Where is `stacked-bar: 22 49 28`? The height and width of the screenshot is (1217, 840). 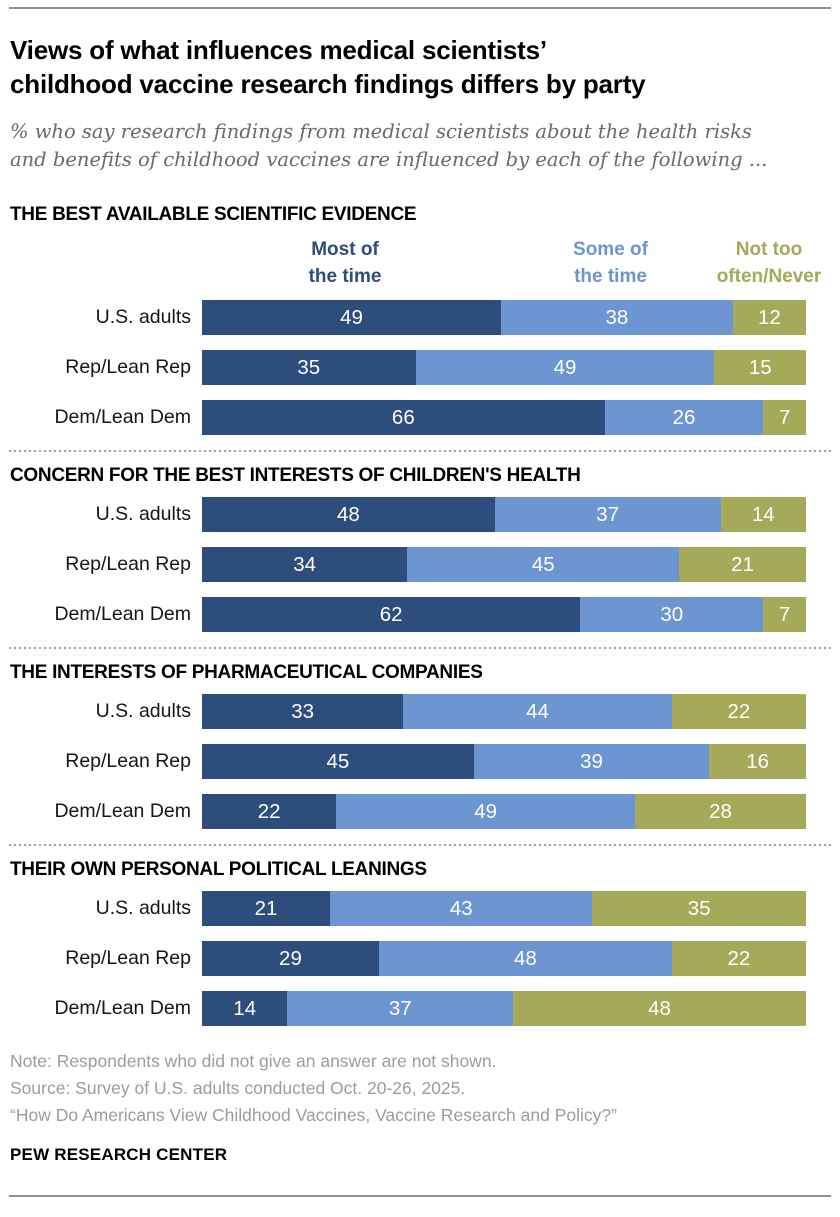
stacked-bar: 22 49 28 is located at coordinates (504, 812).